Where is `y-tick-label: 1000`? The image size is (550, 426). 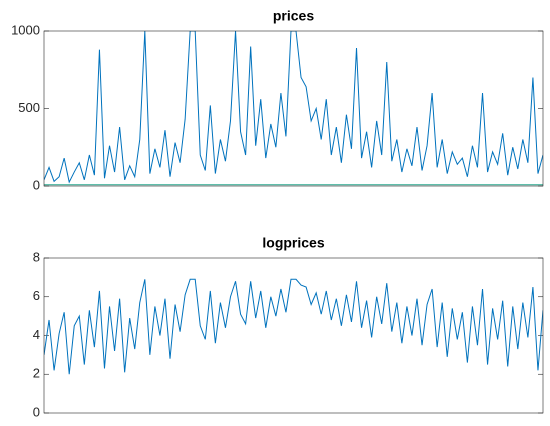 y-tick-label: 1000 is located at coordinates (25, 29).